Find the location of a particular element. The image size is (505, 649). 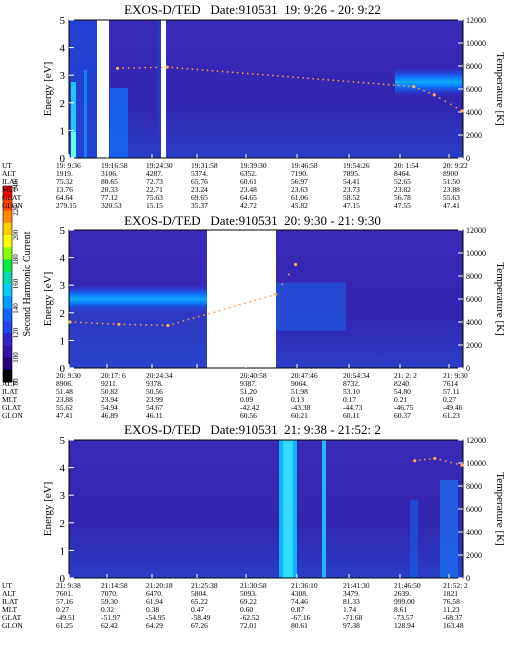

time-tick-label: 20: 9:30 is located at coordinates (68, 375).